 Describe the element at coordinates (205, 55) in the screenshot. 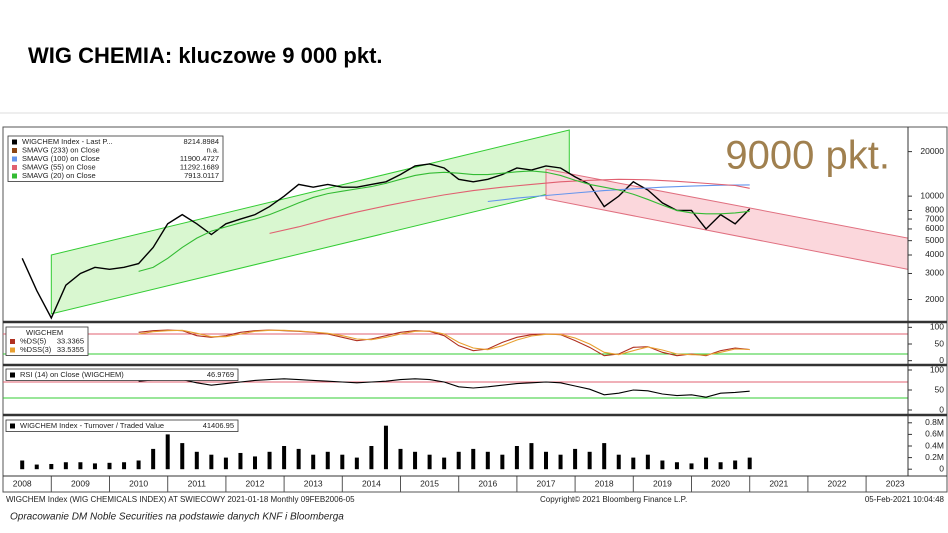

I see `slide-title: WIG CHEMIA: kluczowe 9 000 pkt.` at that location.